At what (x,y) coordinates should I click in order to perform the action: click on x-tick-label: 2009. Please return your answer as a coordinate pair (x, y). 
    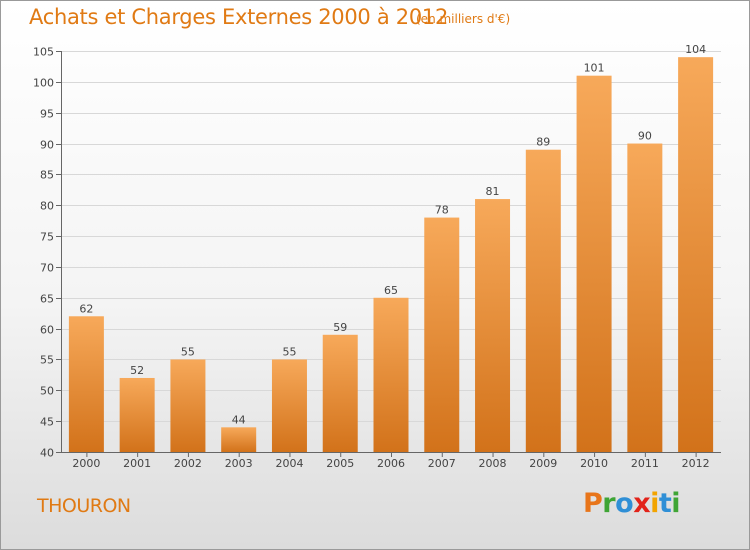
    Looking at the image, I should click on (543, 463).